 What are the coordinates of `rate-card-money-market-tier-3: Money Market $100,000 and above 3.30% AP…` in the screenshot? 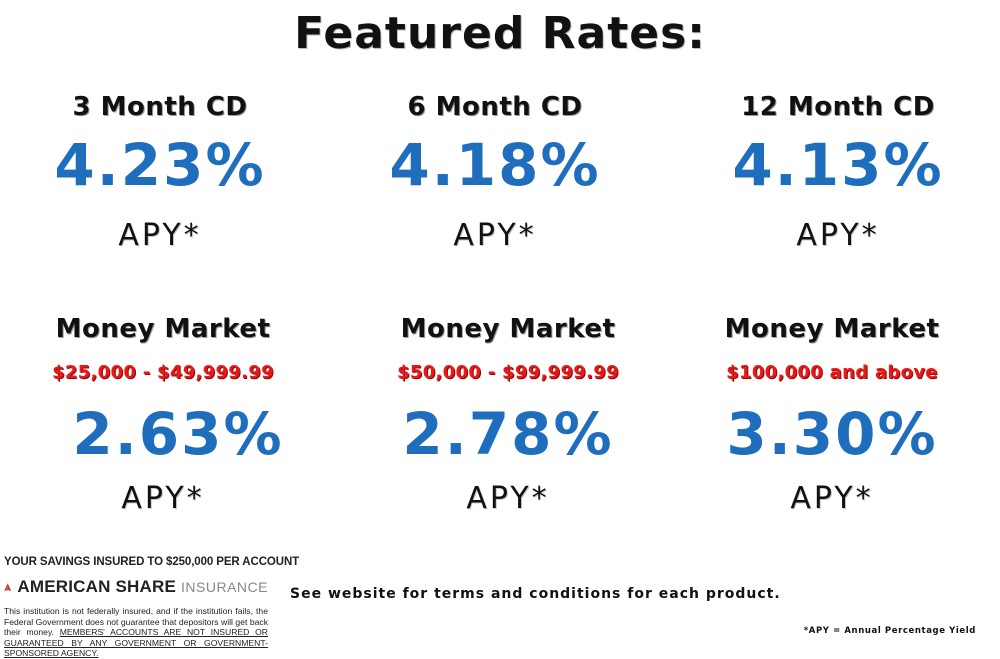 It's located at (832, 415).